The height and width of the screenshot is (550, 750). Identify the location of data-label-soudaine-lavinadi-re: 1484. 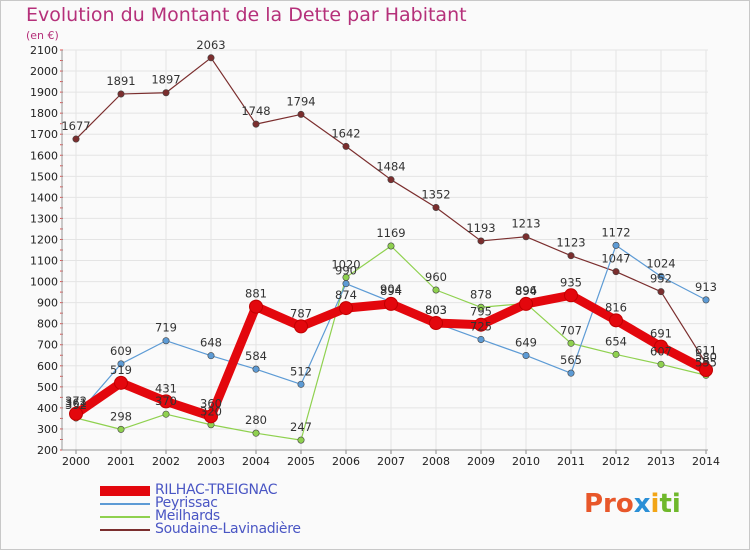
(390, 167).